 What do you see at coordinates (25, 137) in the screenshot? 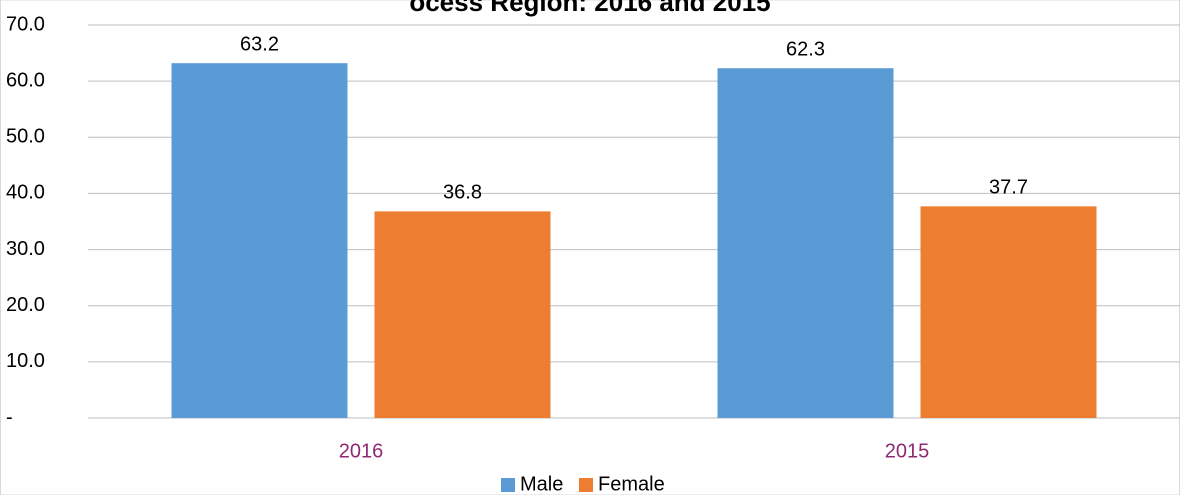
I see `y-tick-label: 50.0` at bounding box center [25, 137].